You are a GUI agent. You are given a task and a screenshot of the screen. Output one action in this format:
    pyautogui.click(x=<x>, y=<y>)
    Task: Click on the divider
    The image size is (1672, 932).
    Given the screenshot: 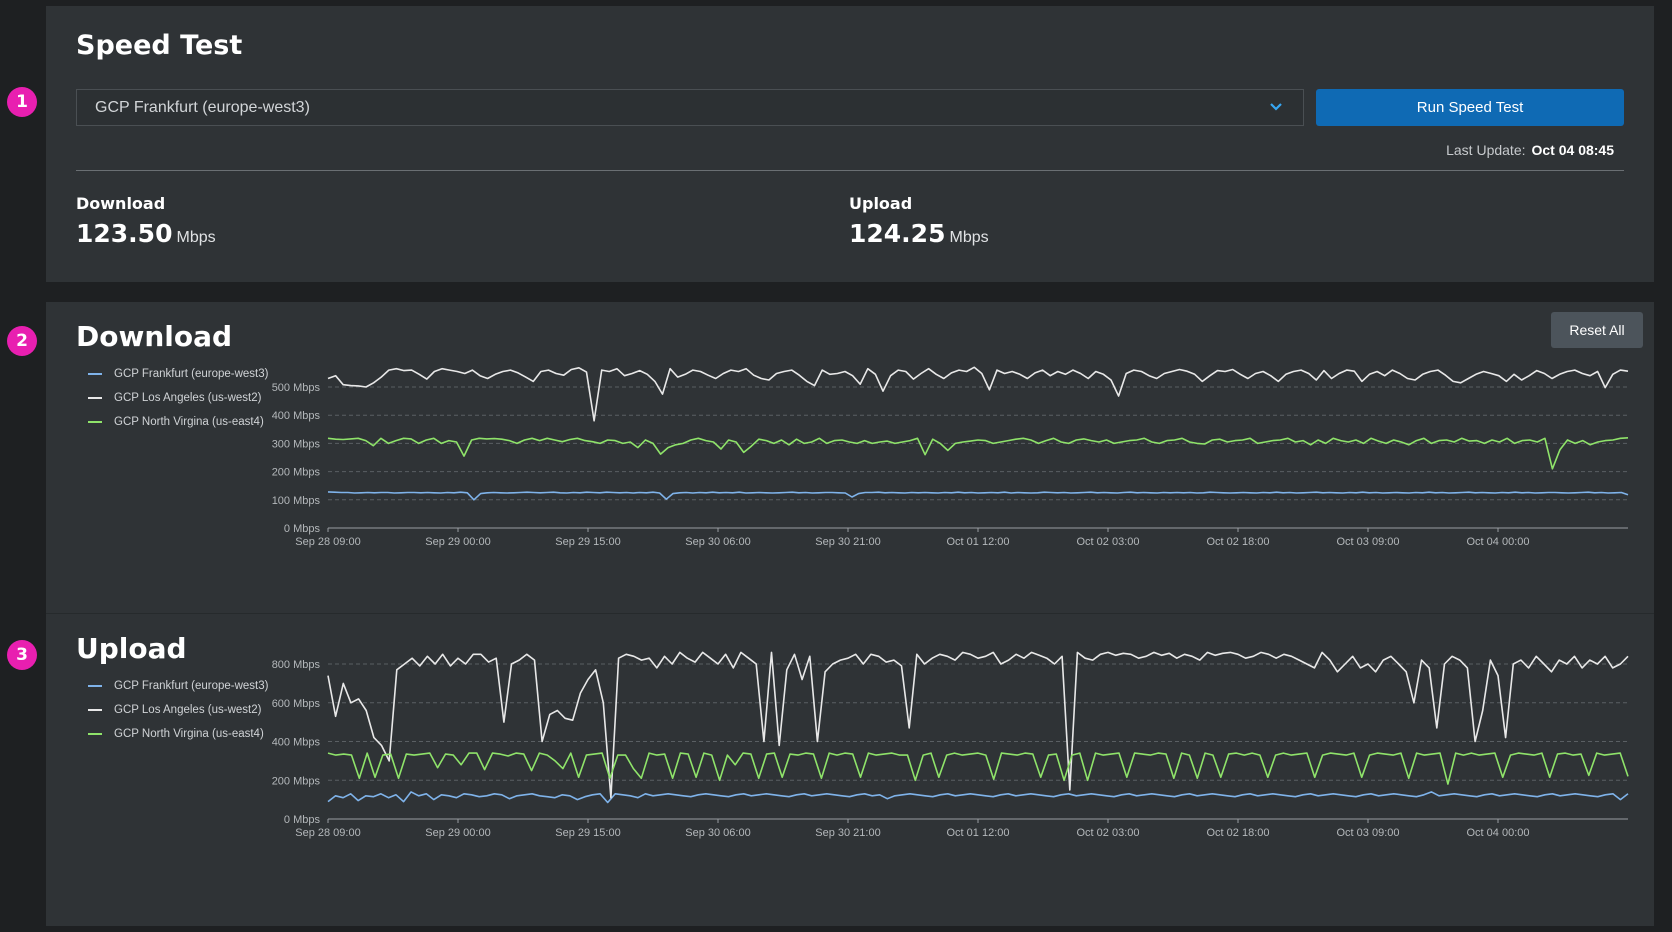 What is the action you would take?
    pyautogui.click(x=850, y=170)
    